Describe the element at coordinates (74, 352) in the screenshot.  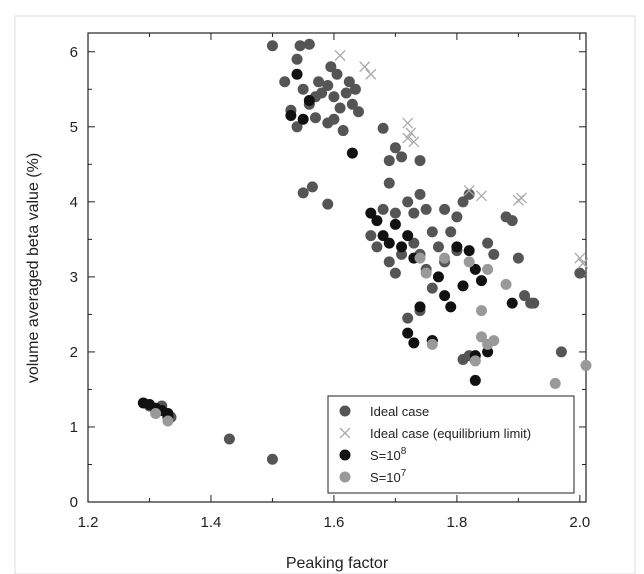
I see `y-tick-label: 2` at that location.